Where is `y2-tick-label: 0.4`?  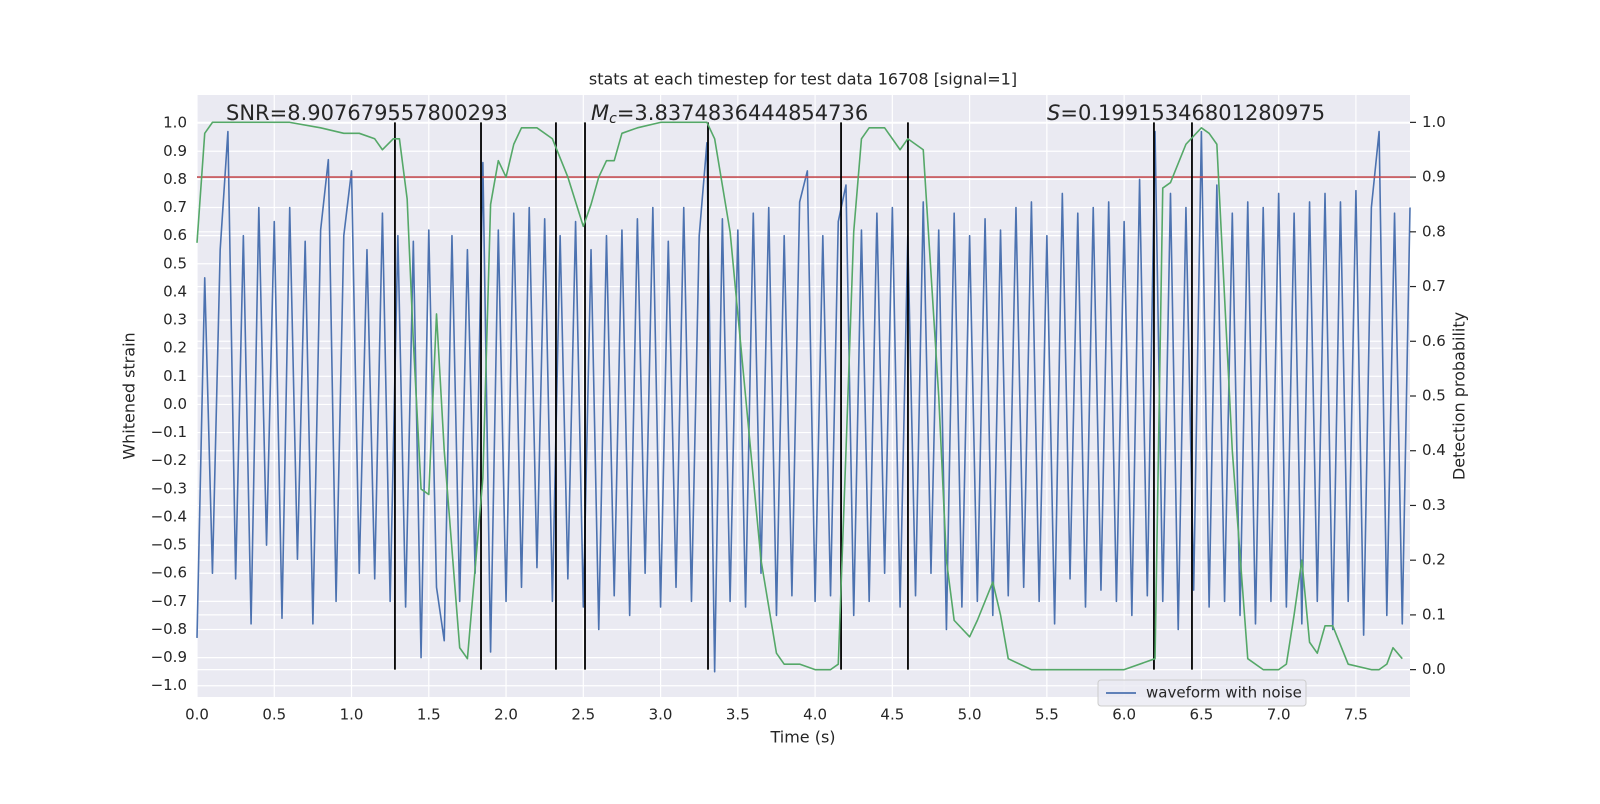 y2-tick-label: 0.4 is located at coordinates (1434, 450).